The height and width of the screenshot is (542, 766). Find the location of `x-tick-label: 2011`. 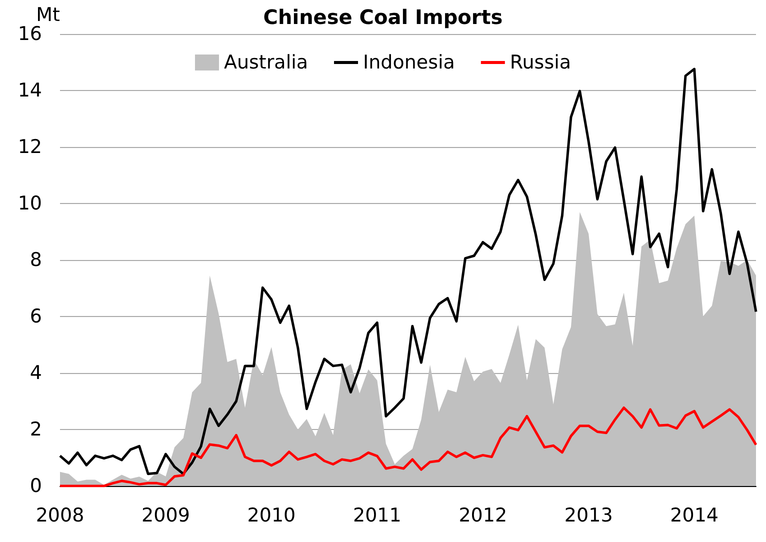

x-tick-label: 2011 is located at coordinates (377, 515).